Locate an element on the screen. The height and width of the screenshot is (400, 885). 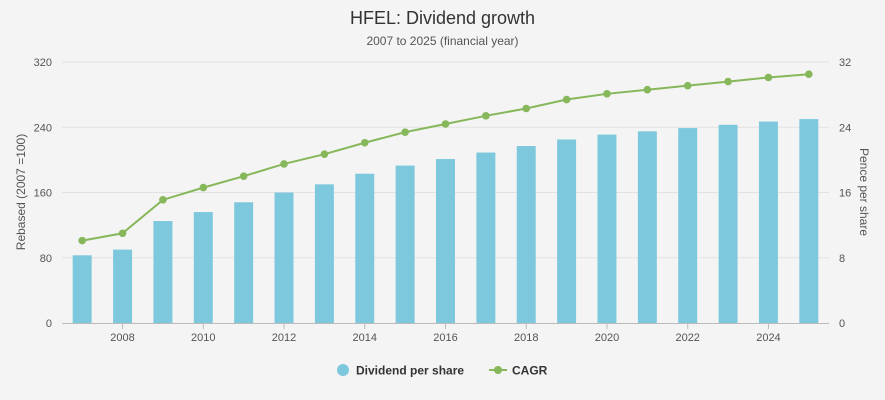
y-right-tick-label: 0 is located at coordinates (842, 324).